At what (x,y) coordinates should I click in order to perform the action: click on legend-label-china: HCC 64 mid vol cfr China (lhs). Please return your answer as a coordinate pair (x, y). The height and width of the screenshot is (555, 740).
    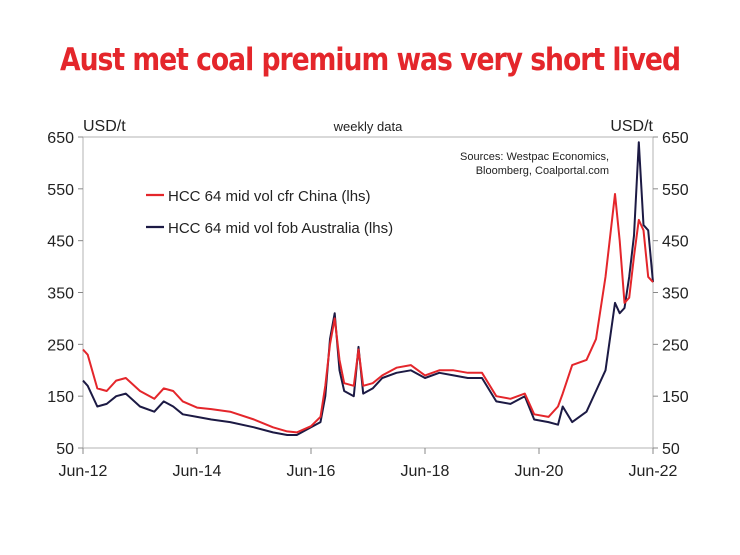
    Looking at the image, I should click on (269, 196).